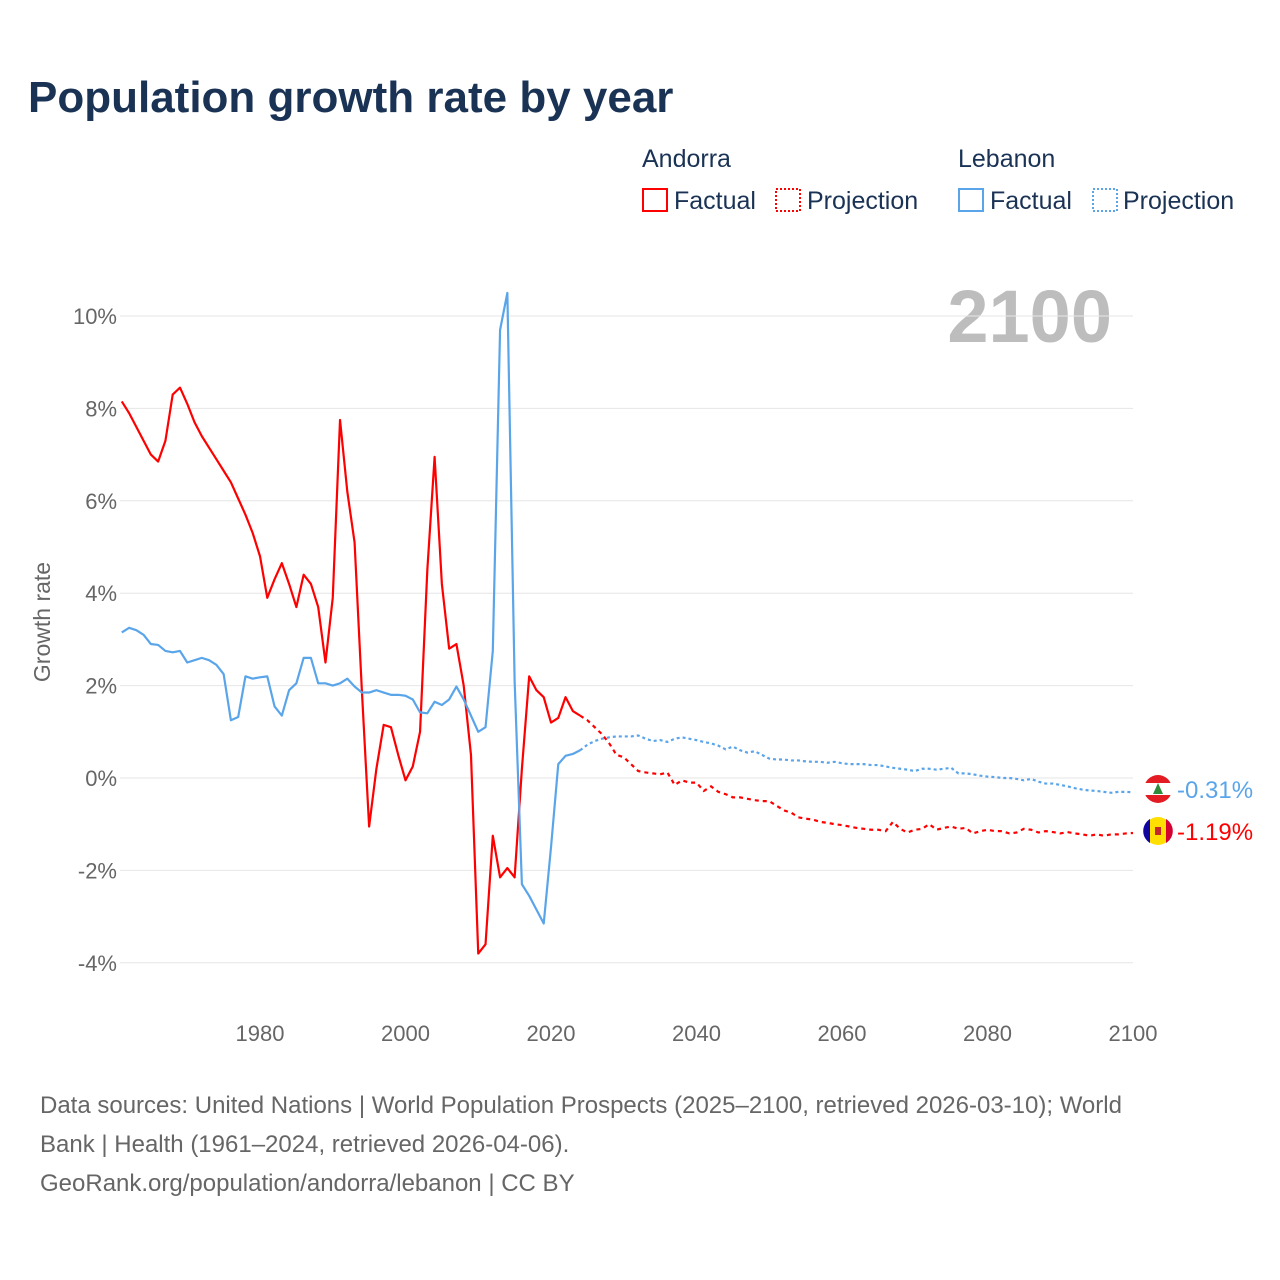  What do you see at coordinates (101, 408) in the screenshot?
I see `y-tick-label: 8%` at bounding box center [101, 408].